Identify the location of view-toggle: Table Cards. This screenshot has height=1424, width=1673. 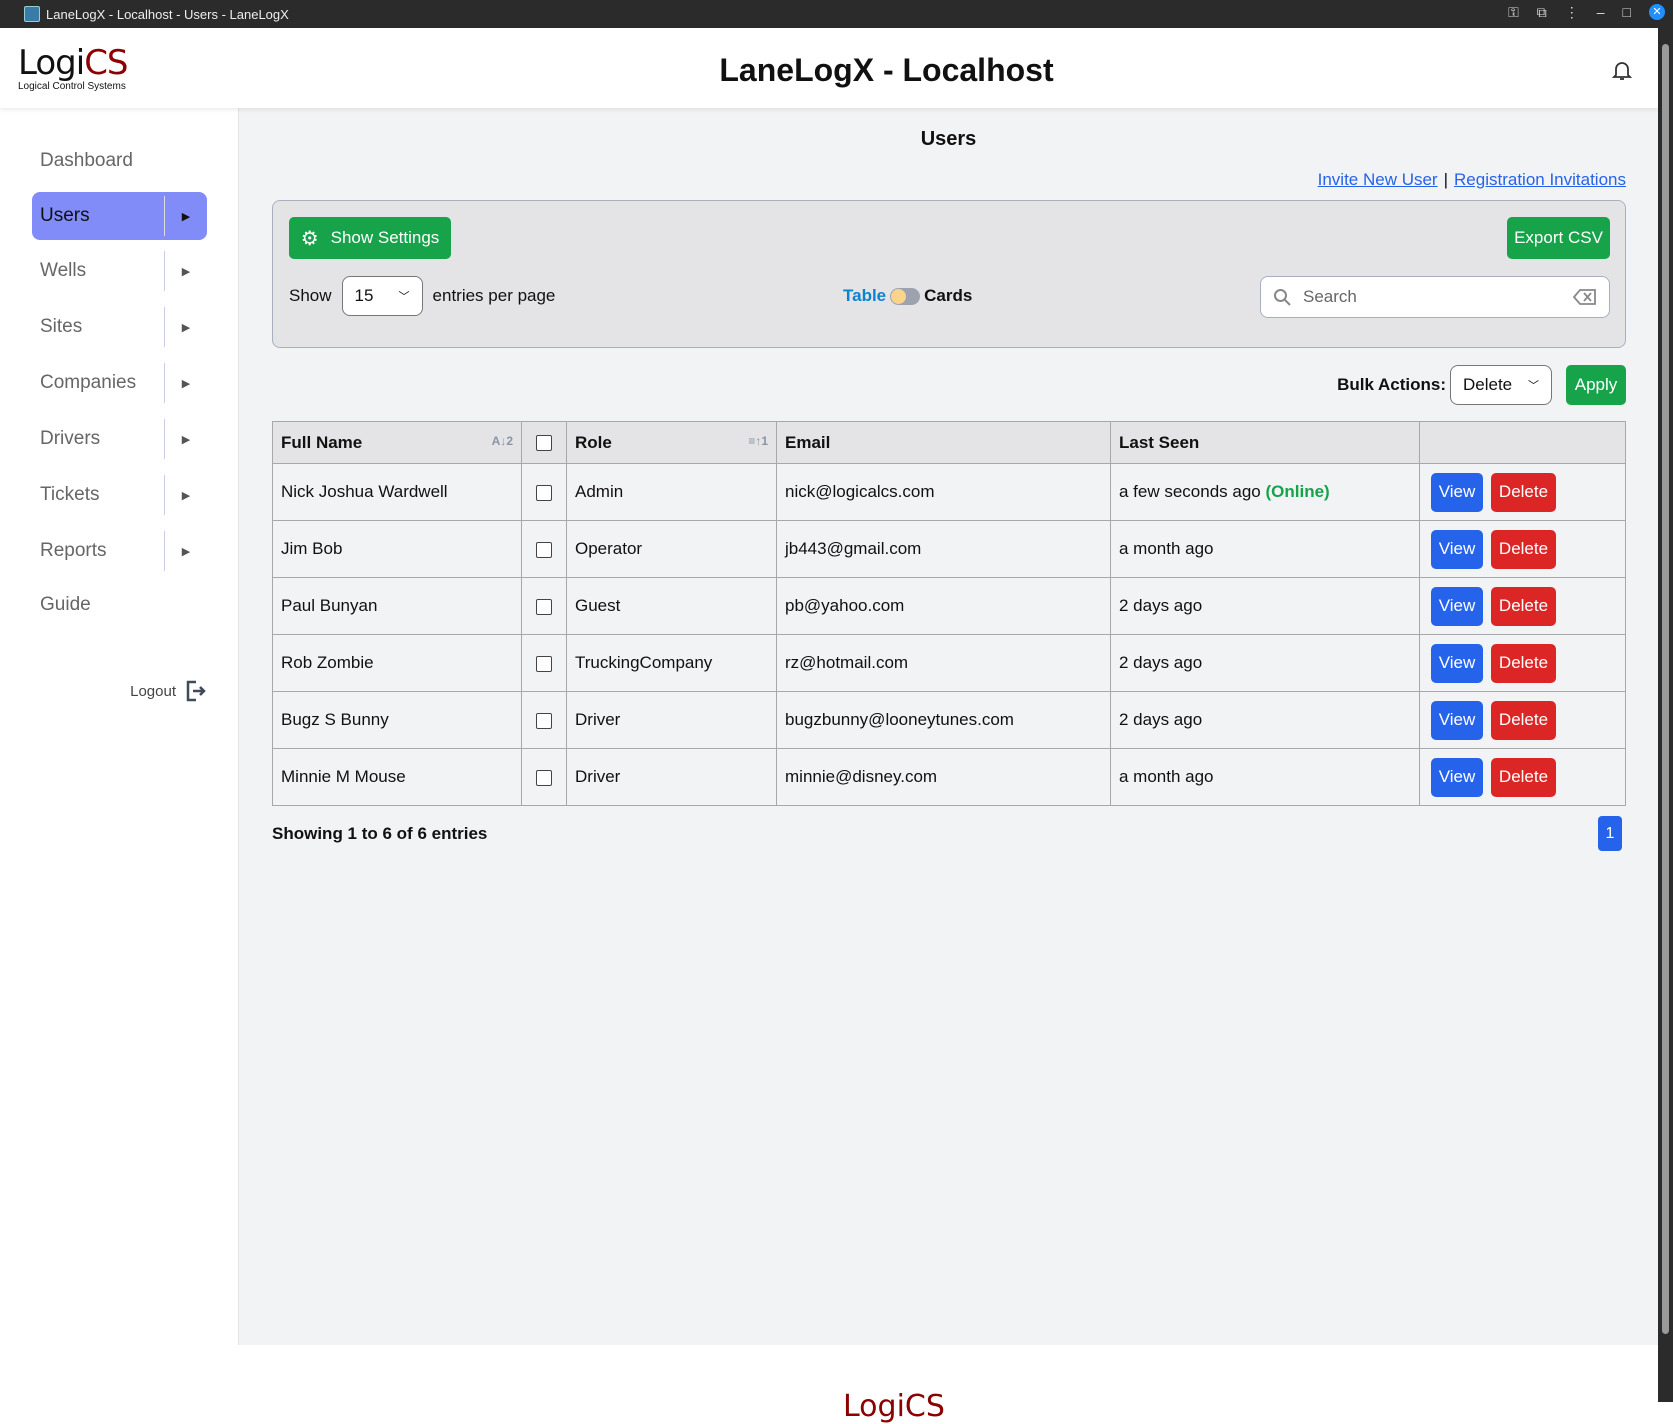
(907, 296).